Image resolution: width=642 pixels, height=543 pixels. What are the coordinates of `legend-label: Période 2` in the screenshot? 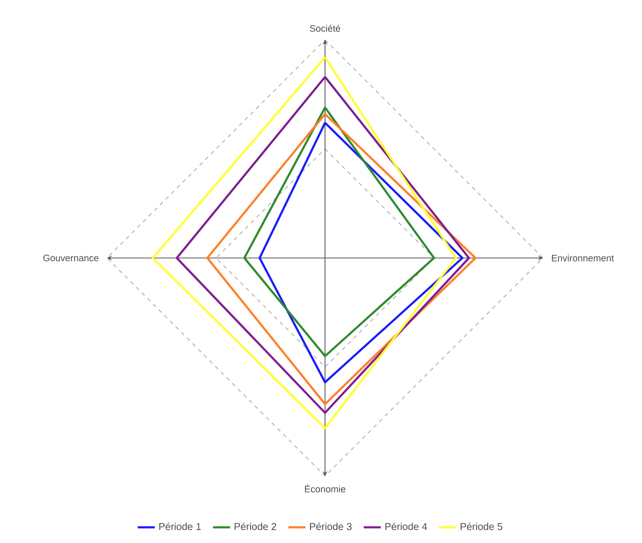 It's located at (255, 526).